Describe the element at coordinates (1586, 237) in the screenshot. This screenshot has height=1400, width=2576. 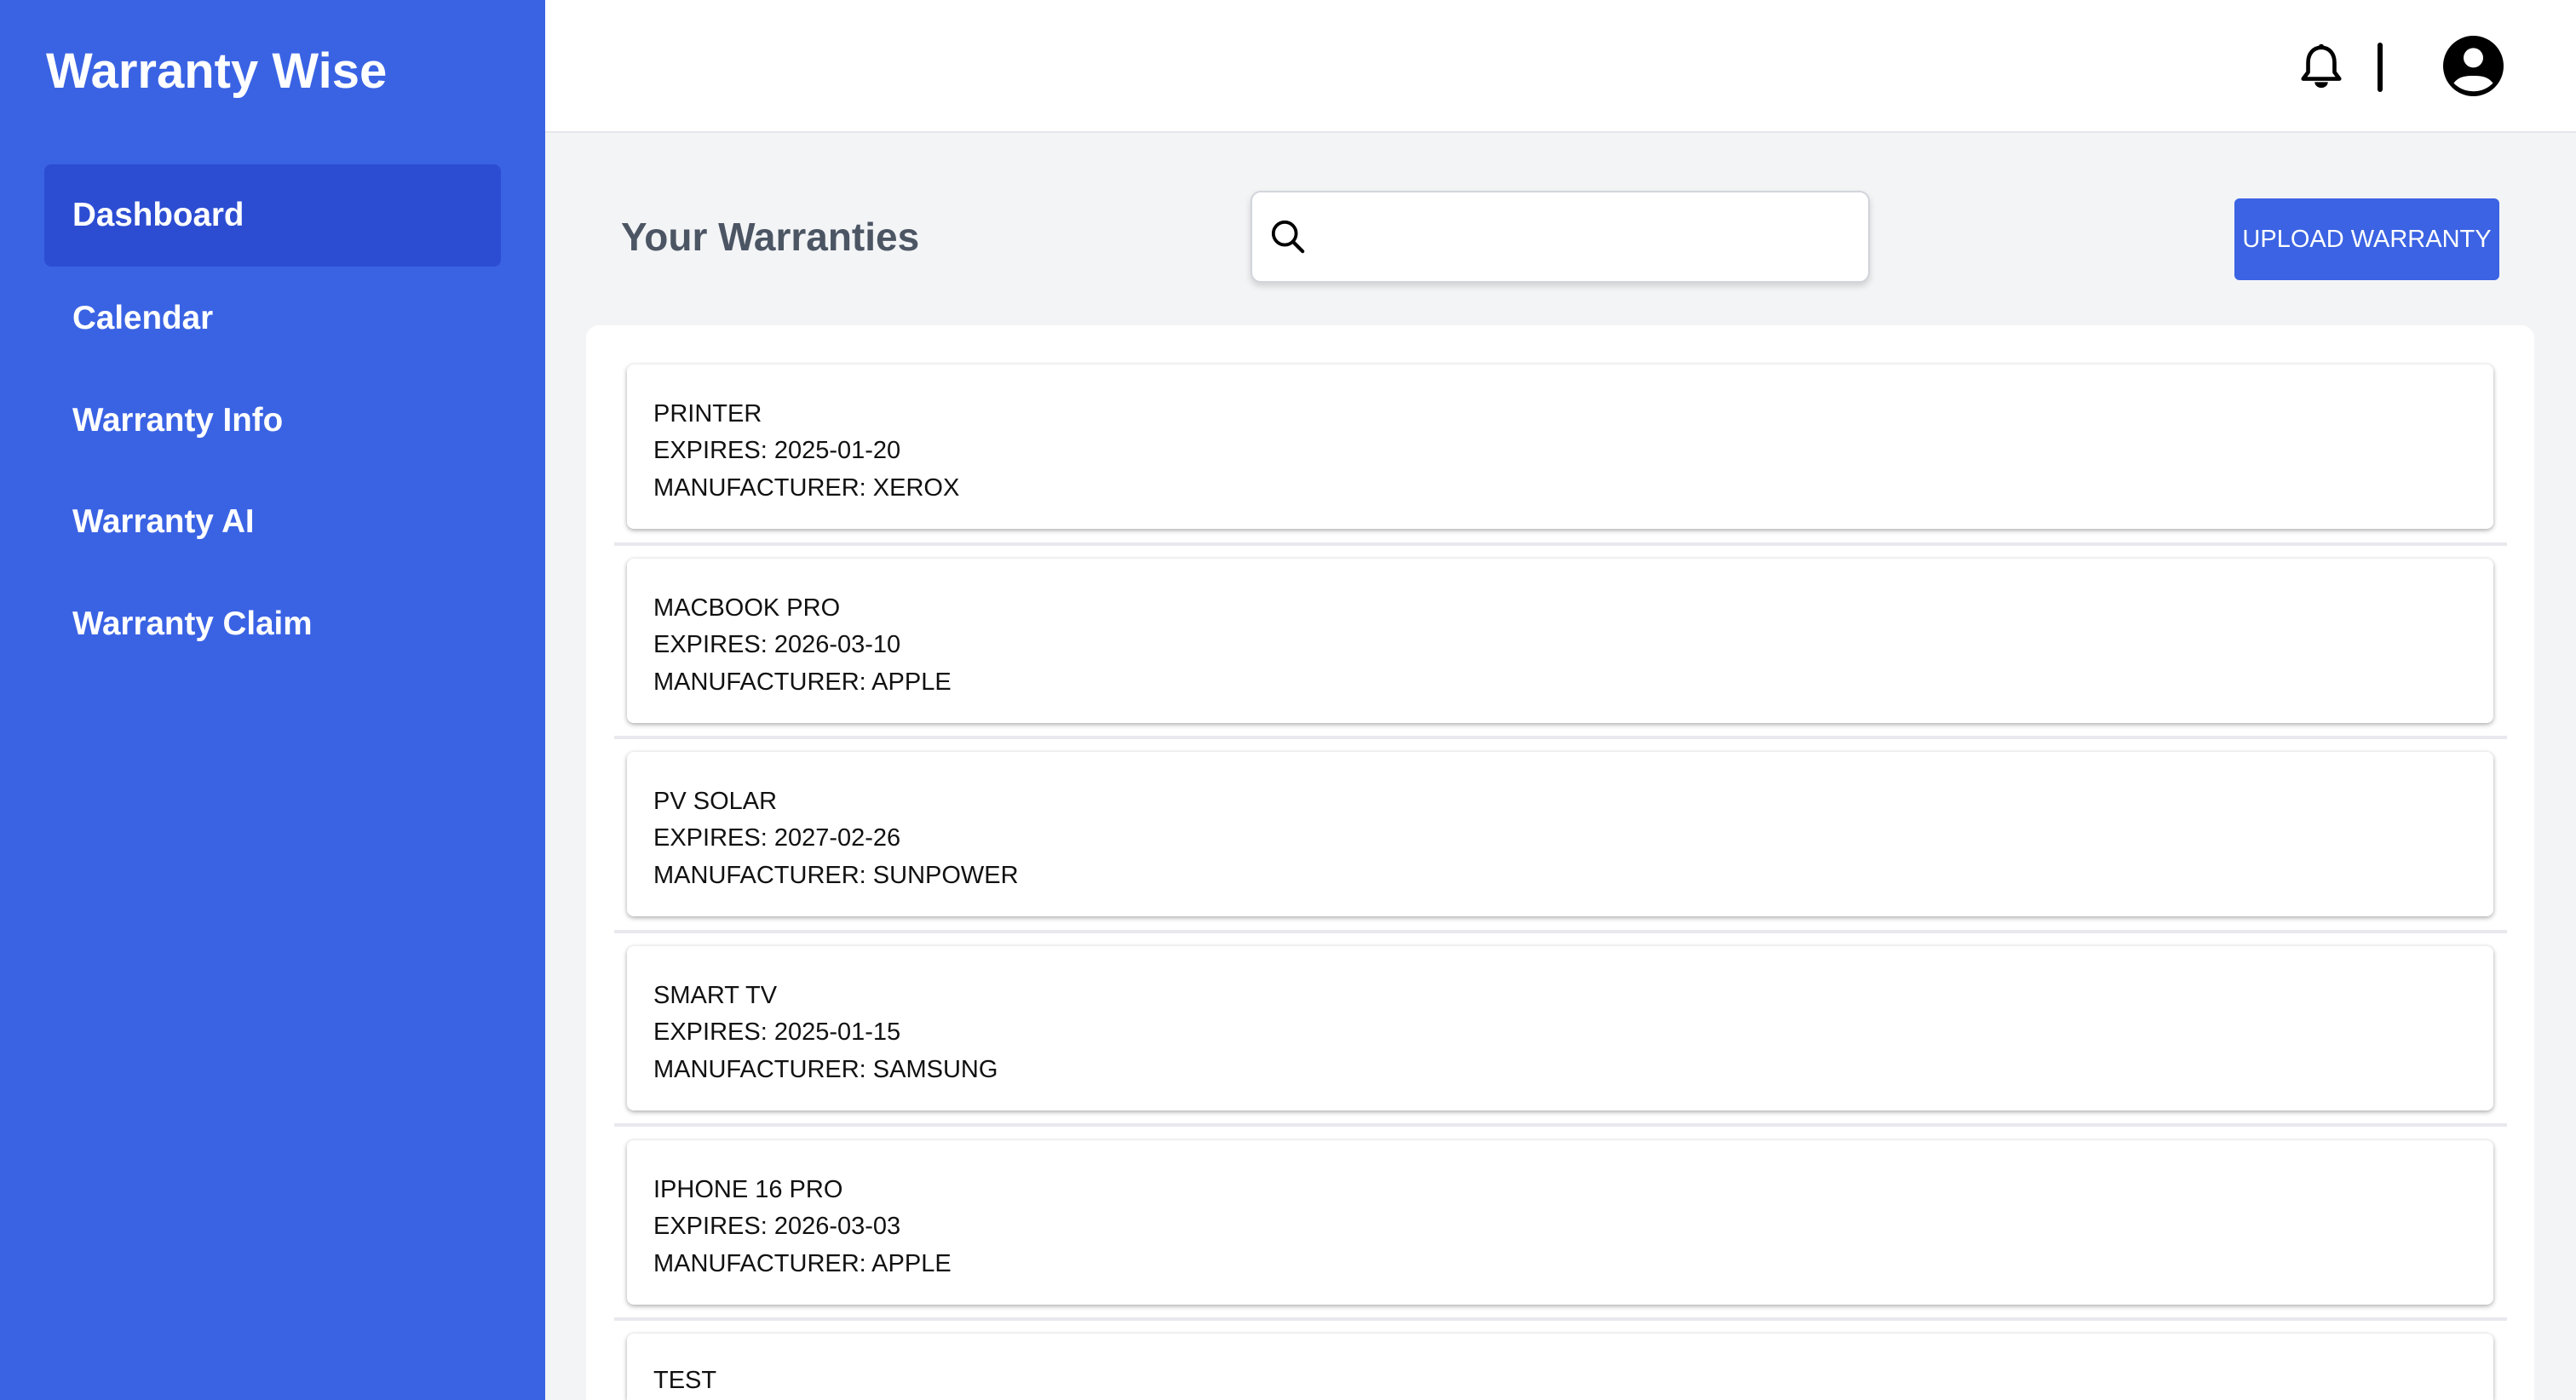
I see `search-input` at that location.